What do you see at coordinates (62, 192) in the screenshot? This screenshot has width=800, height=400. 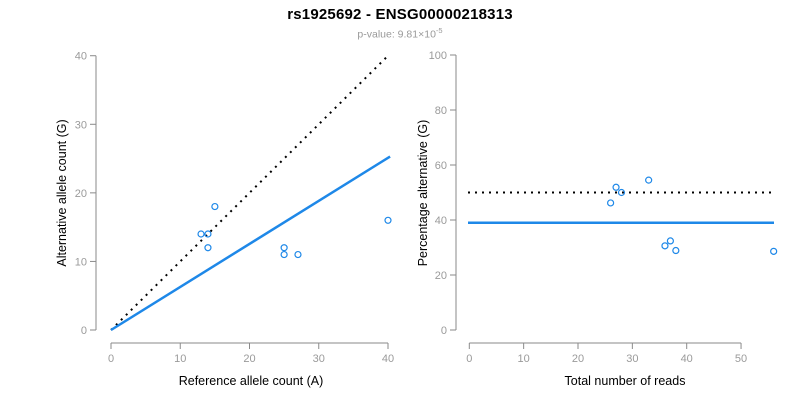 I see `left-y-axis-title: Alternative allele count (G)` at bounding box center [62, 192].